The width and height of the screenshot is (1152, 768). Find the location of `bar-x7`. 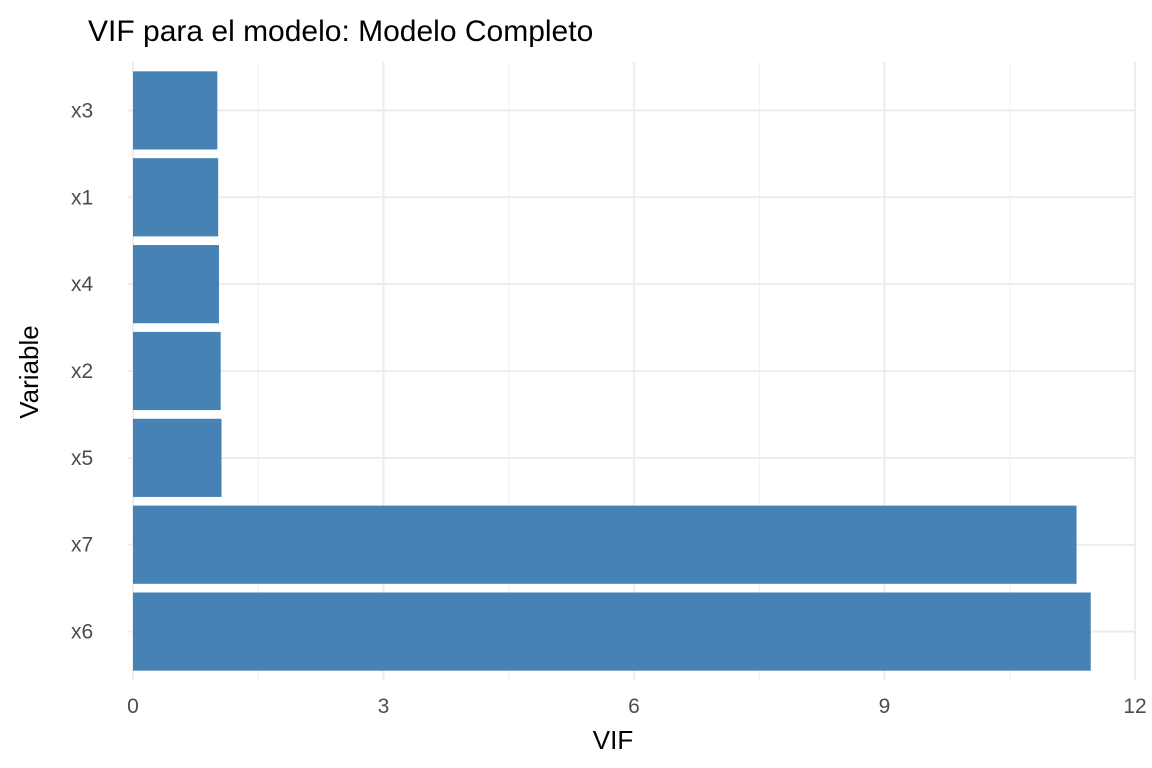

bar-x7 is located at coordinates (605, 544).